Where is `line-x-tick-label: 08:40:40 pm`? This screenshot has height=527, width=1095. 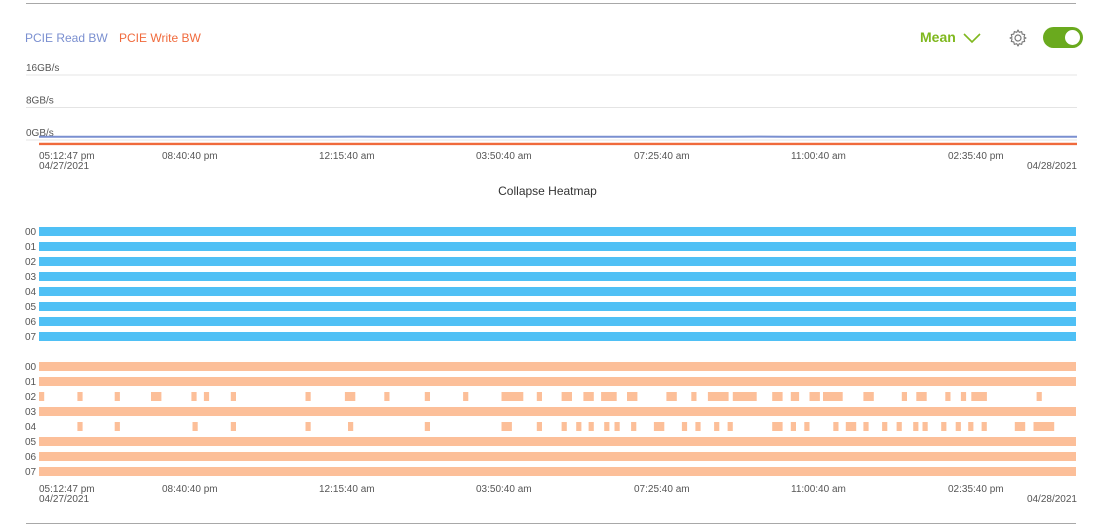 line-x-tick-label: 08:40:40 pm is located at coordinates (190, 156).